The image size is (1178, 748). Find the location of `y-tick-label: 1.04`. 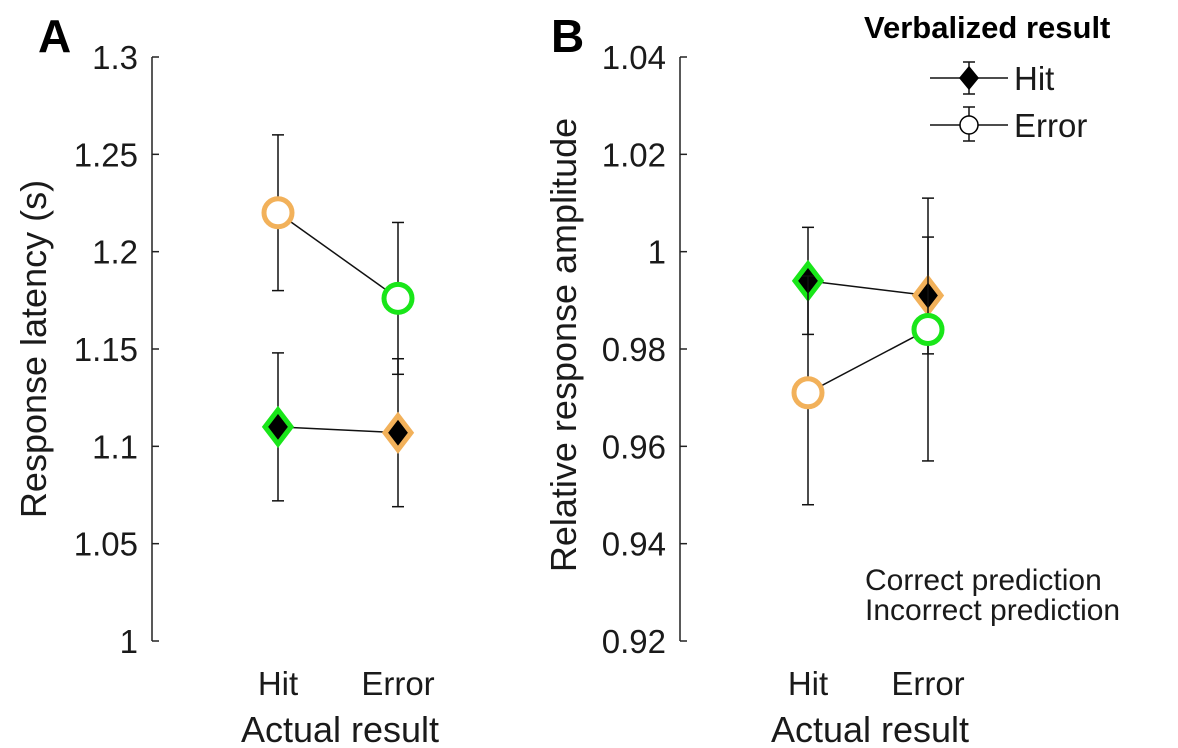

y-tick-label: 1.04 is located at coordinates (634, 57).